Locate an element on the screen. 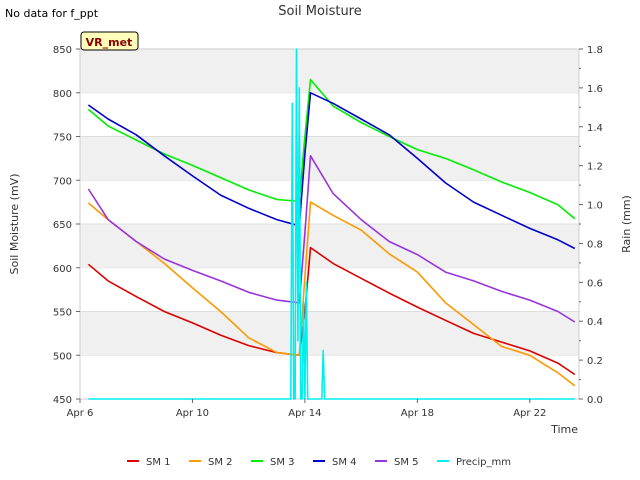  y-tick-label: 600 is located at coordinates (62, 269).